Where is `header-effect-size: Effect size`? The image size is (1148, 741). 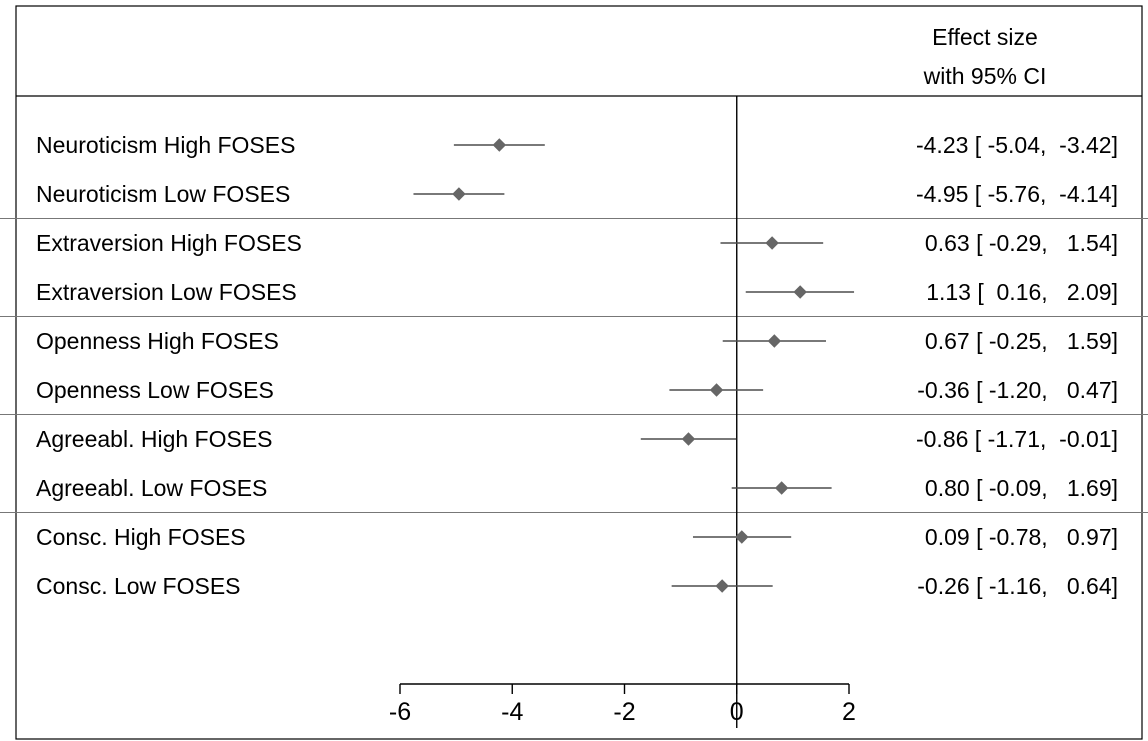
header-effect-size: Effect size is located at coordinates (985, 37).